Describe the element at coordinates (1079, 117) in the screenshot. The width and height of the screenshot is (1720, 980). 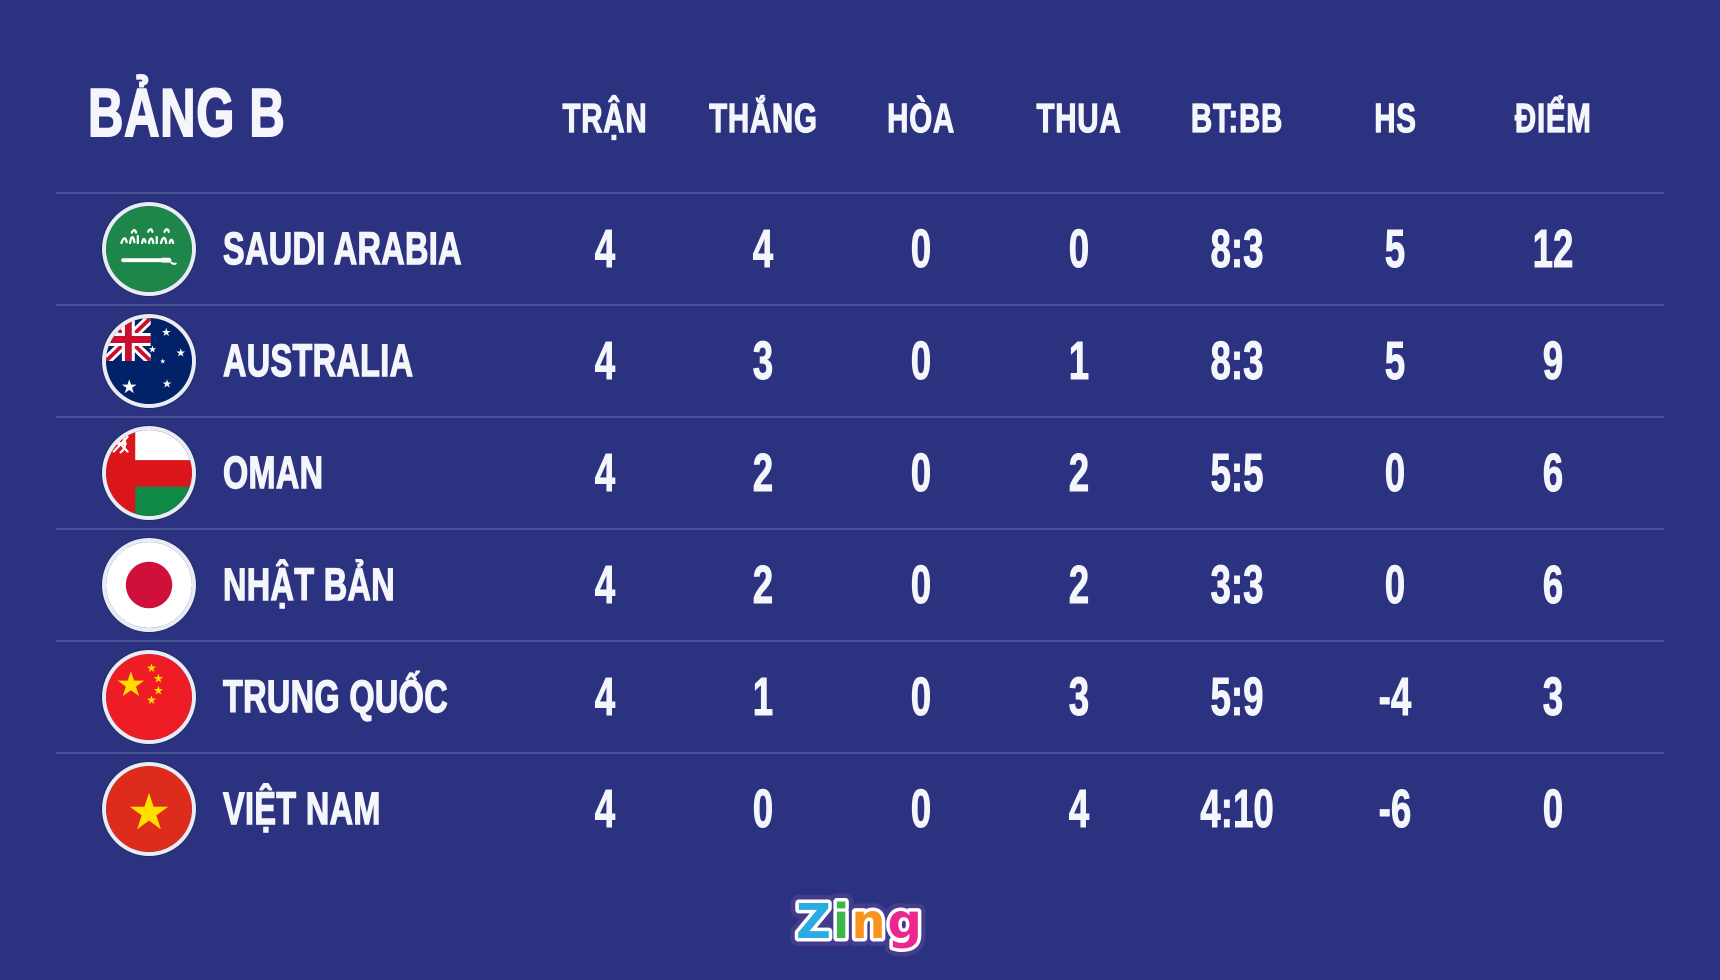
I see `column-header-losses: THUA` at that location.